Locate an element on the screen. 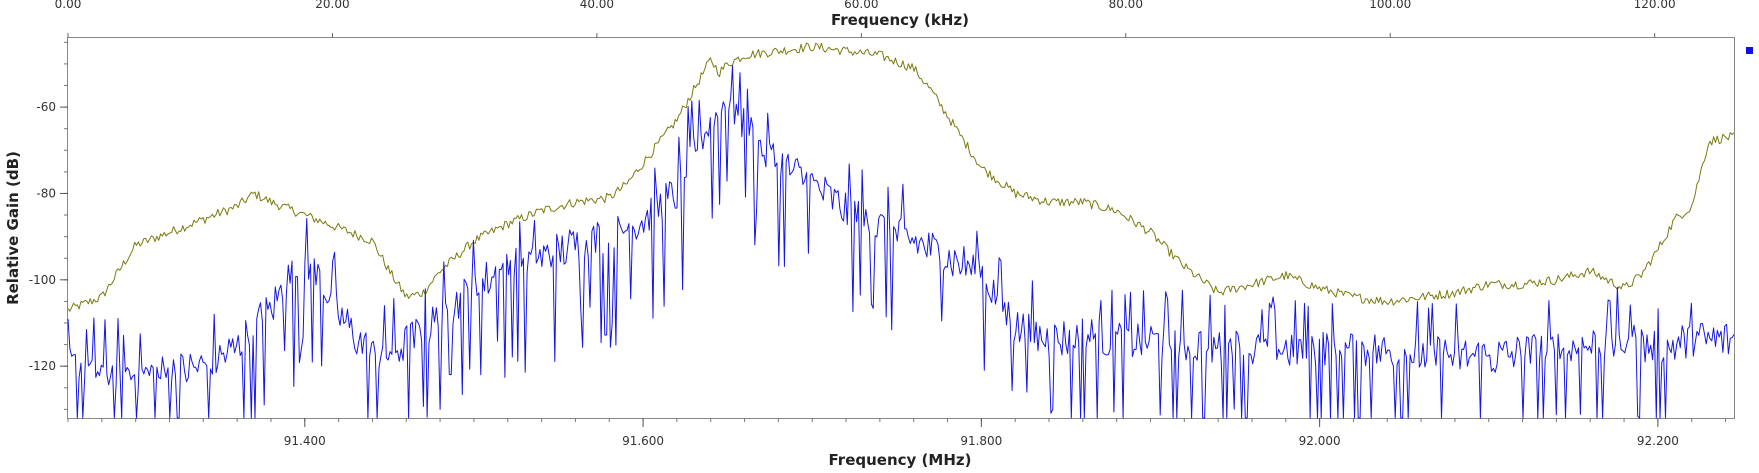 The height and width of the screenshot is (473, 1759). y-axis-ticks: -60 -80 -100 -120 is located at coordinates (48, 225).